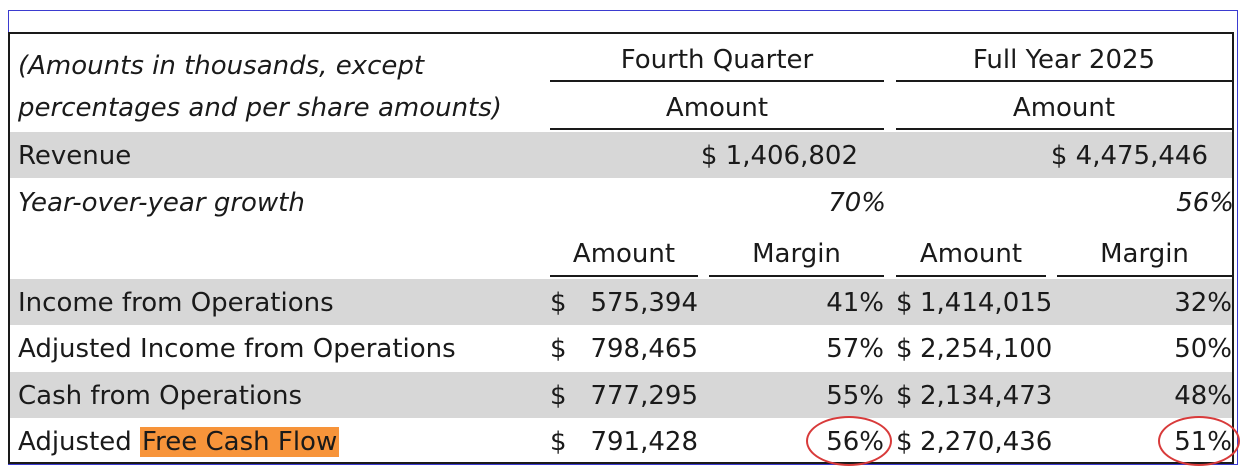 The height and width of the screenshot is (468, 1242). Describe the element at coordinates (644, 349) in the screenshot. I see `q4-amount: 798,465` at that location.